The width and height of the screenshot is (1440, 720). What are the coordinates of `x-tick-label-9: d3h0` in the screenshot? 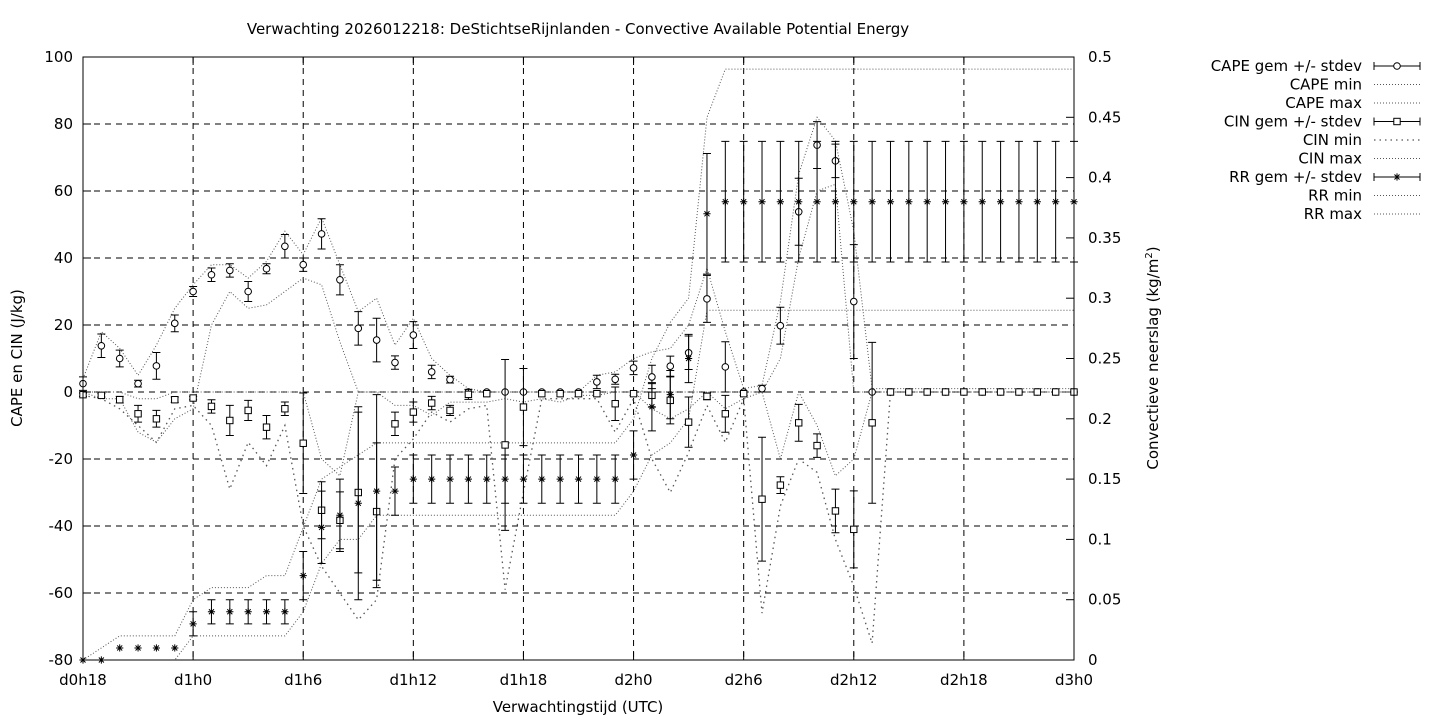 It's located at (1074, 680).